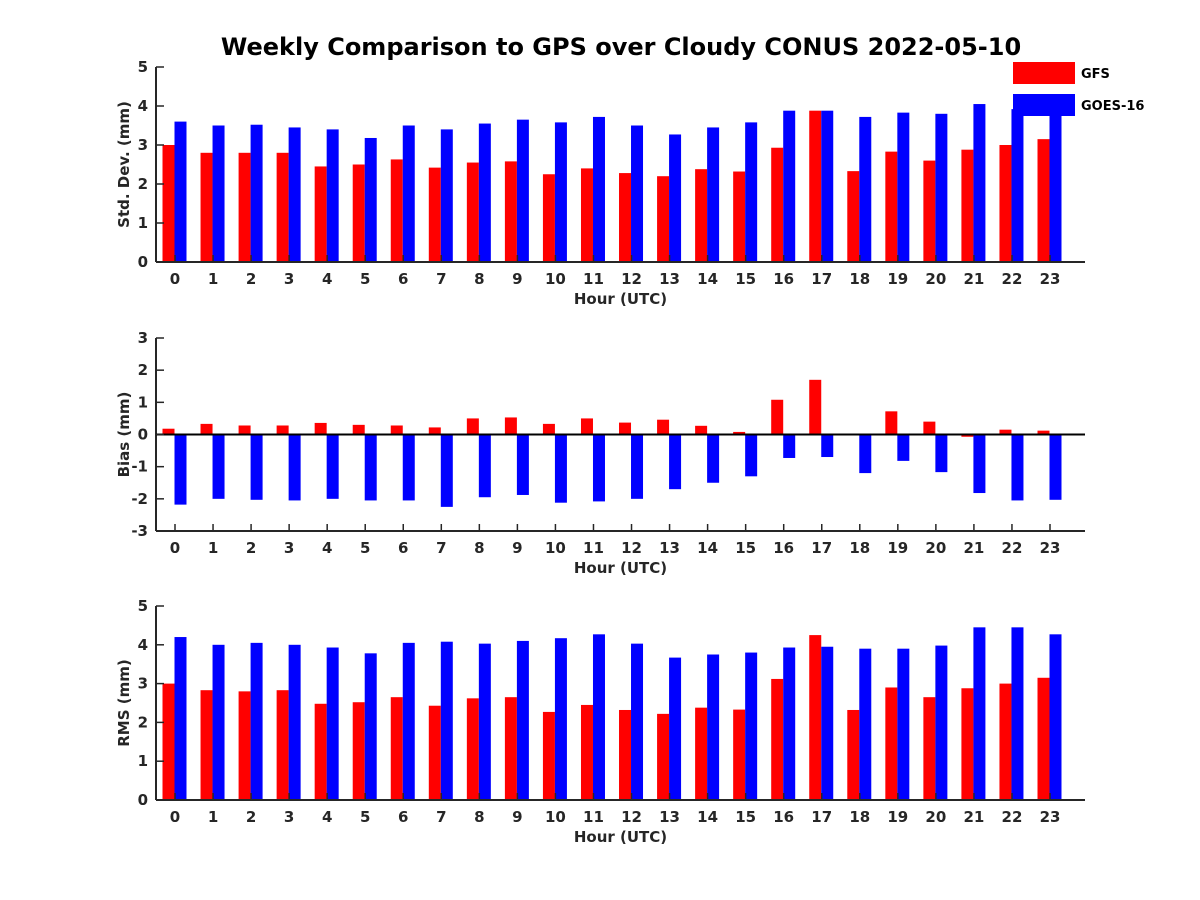 The image size is (1200, 900). What do you see at coordinates (973, 817) in the screenshot?
I see `x-tick-label: 21` at bounding box center [973, 817].